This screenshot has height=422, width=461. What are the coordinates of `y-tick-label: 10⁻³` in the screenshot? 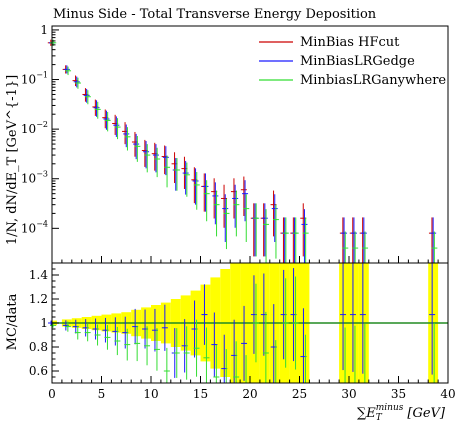 It's located at (34, 178).